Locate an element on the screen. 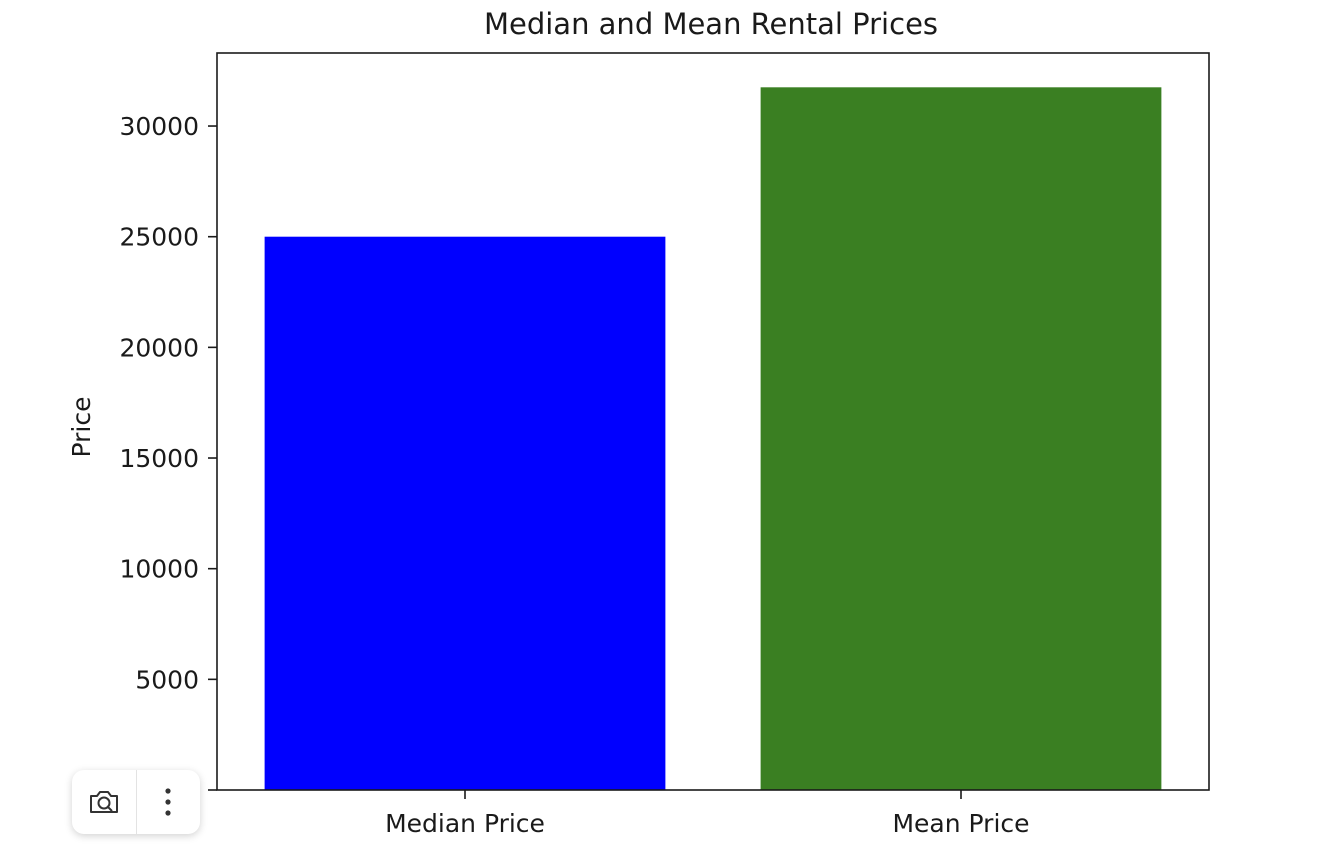  chart-title: Median and Mean Rental Prices is located at coordinates (711, 24).